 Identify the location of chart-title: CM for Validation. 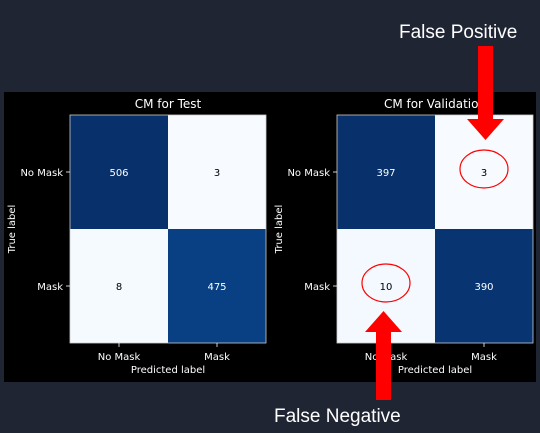
(435, 104).